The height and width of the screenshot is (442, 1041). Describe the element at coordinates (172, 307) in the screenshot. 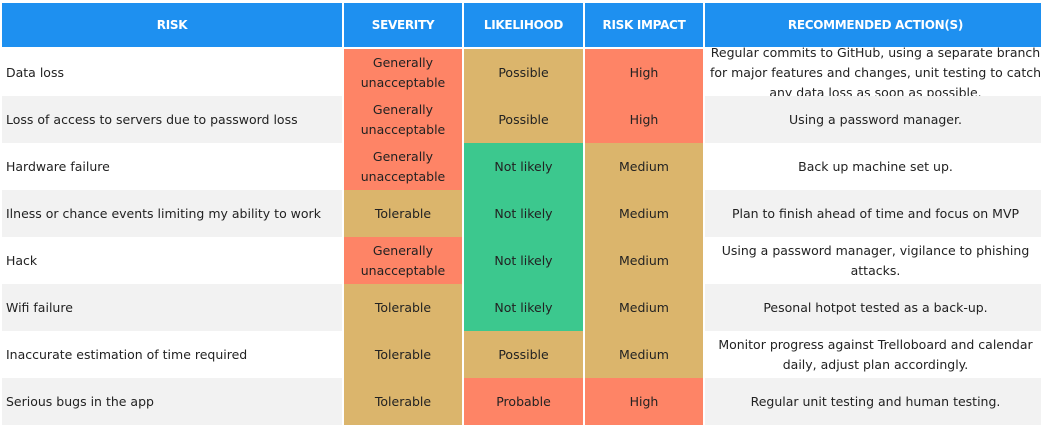

I see `cell-risk: Wifi failure` at that location.